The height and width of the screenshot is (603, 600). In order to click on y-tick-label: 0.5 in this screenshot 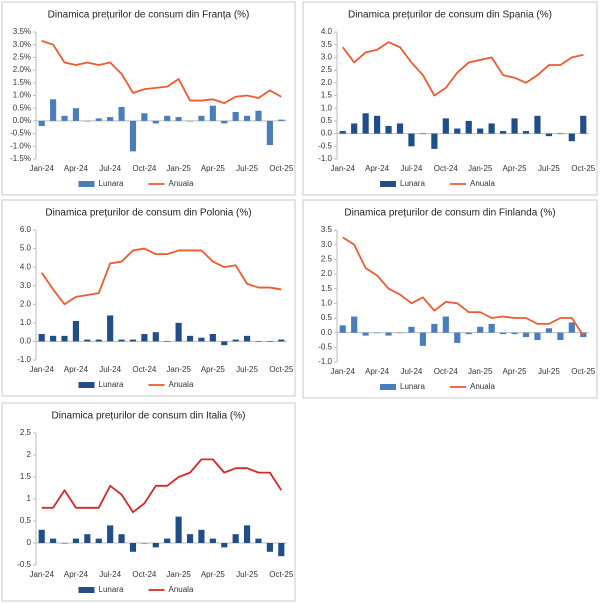, I will do `click(327, 317)`.